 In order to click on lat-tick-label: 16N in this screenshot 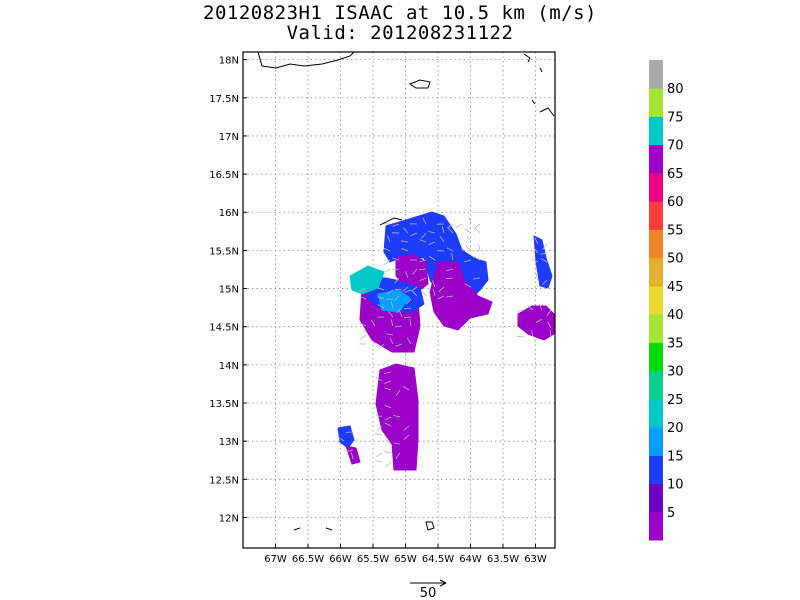, I will do `click(229, 213)`.